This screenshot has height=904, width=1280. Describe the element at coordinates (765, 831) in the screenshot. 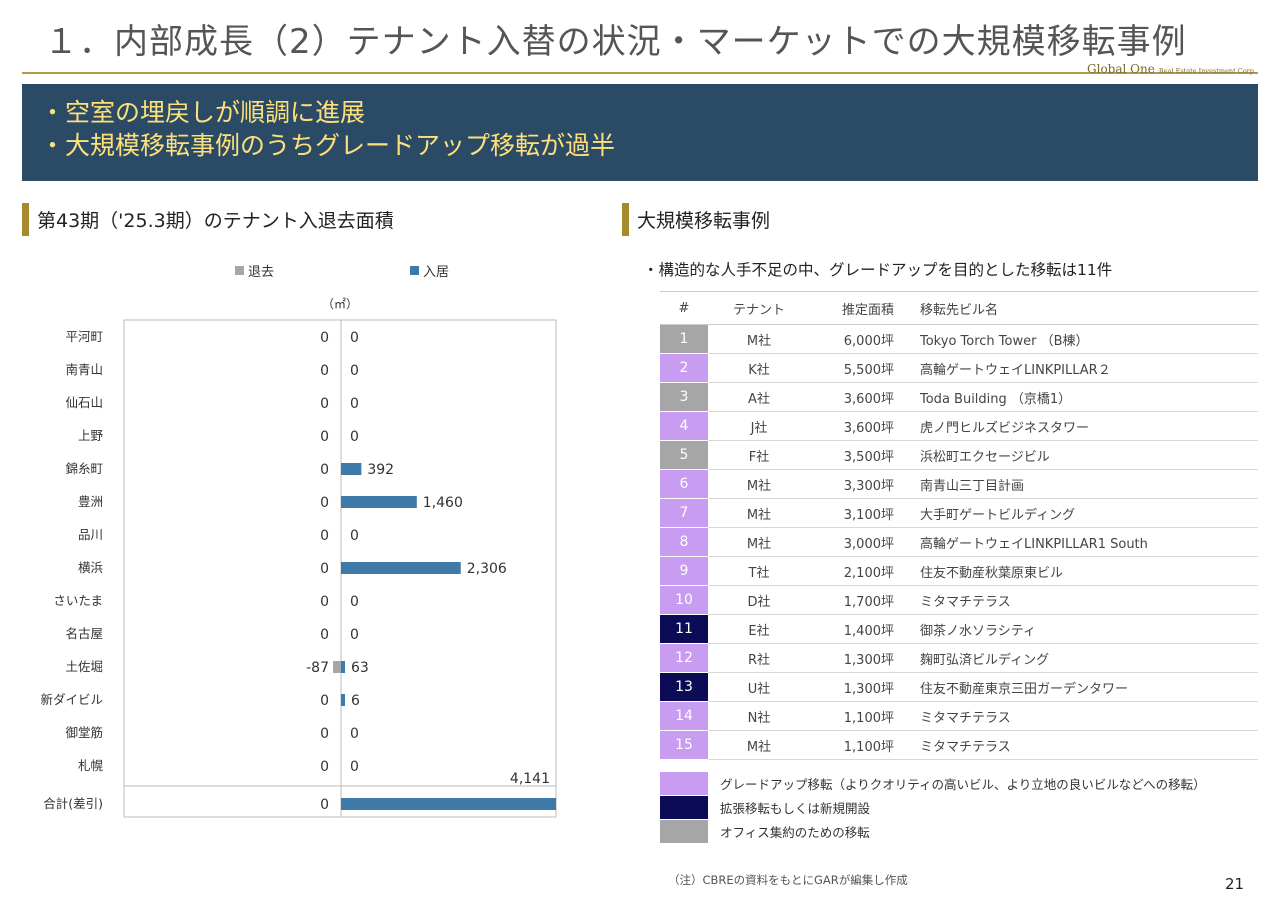

I see `legend-consolidation: オフィス集約のための移転` at that location.